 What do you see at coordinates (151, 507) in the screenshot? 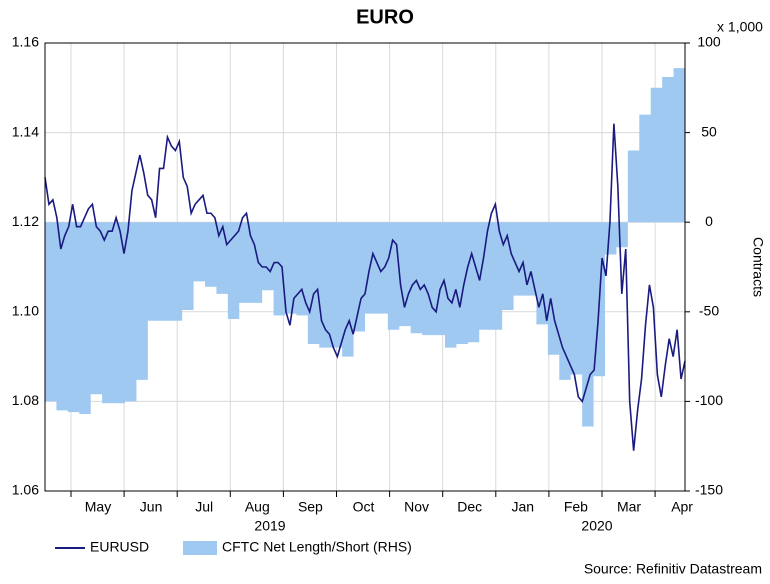
I see `x-tick-label: Jun` at bounding box center [151, 507].